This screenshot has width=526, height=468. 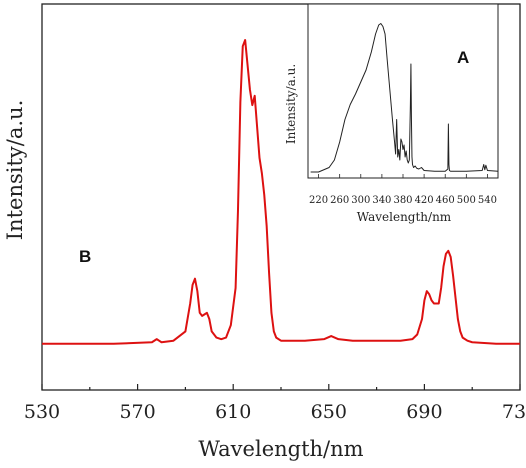 I want to click on main-x-tick-label: 730, so click(x=514, y=412).